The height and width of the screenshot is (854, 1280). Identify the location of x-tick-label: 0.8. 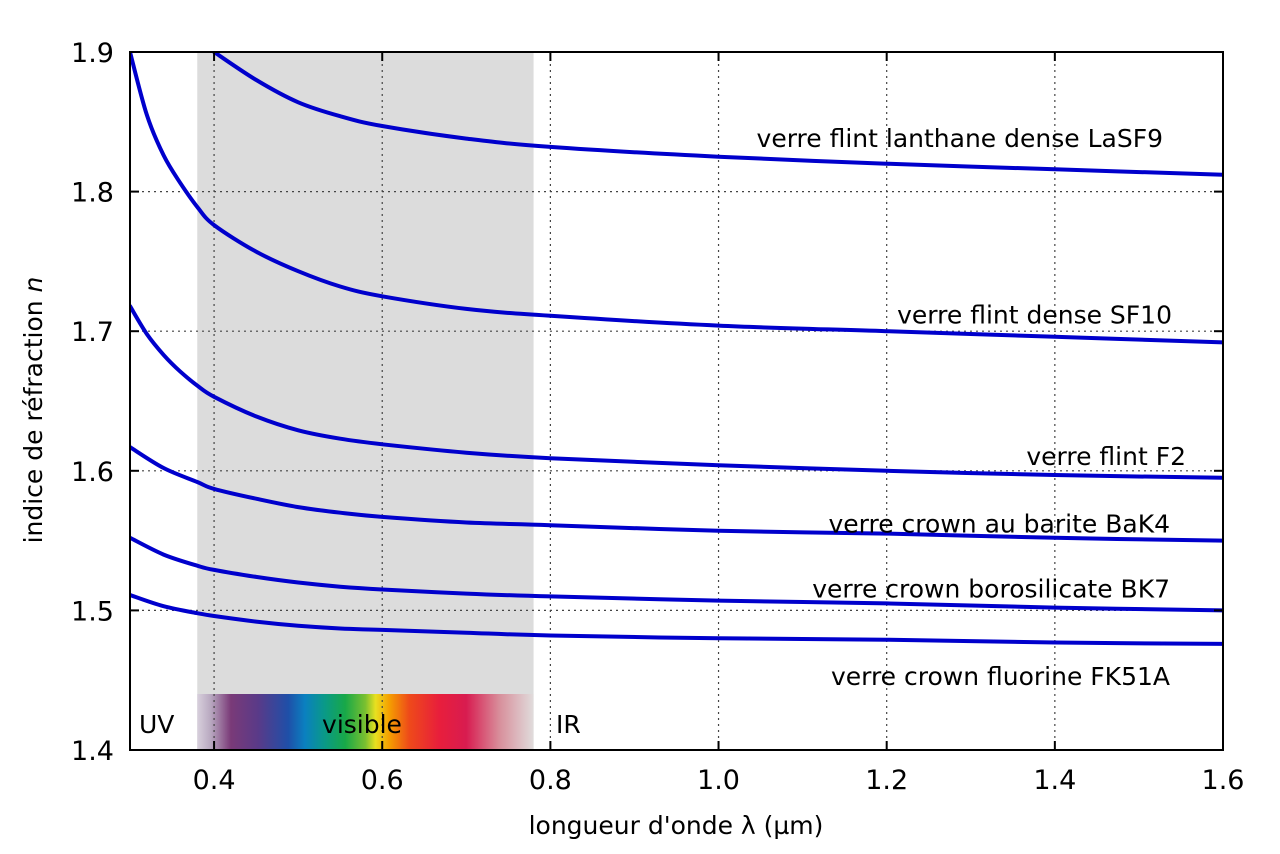
(550, 780).